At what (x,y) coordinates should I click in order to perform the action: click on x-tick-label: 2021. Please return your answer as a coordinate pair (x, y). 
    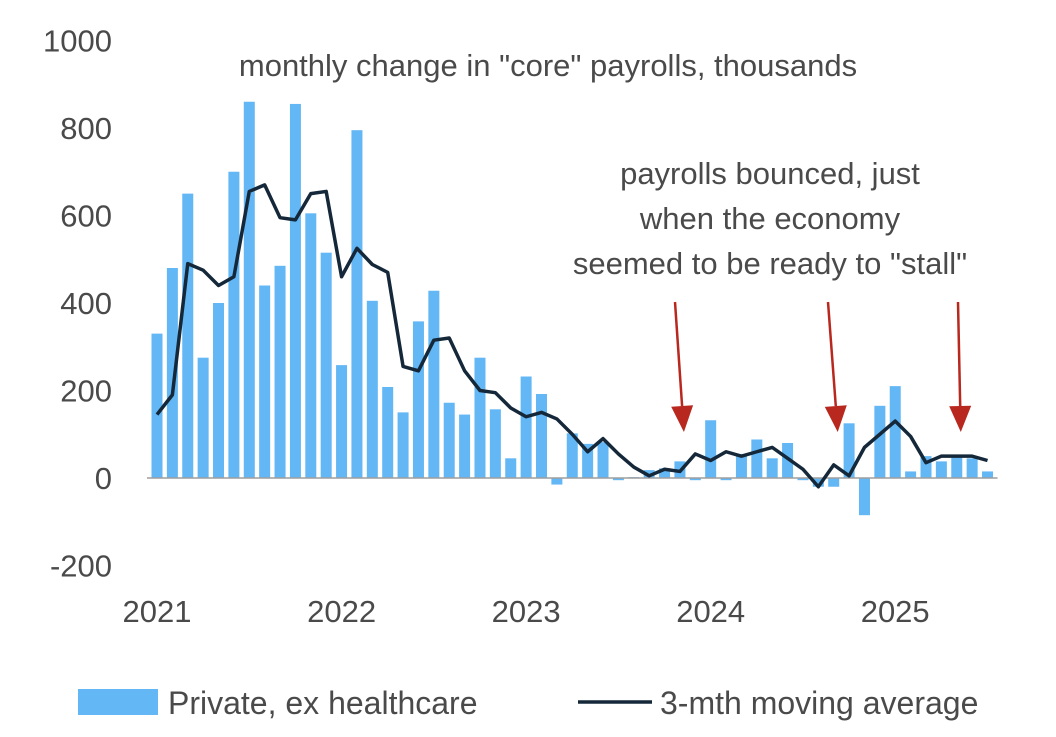
    Looking at the image, I should click on (157, 611).